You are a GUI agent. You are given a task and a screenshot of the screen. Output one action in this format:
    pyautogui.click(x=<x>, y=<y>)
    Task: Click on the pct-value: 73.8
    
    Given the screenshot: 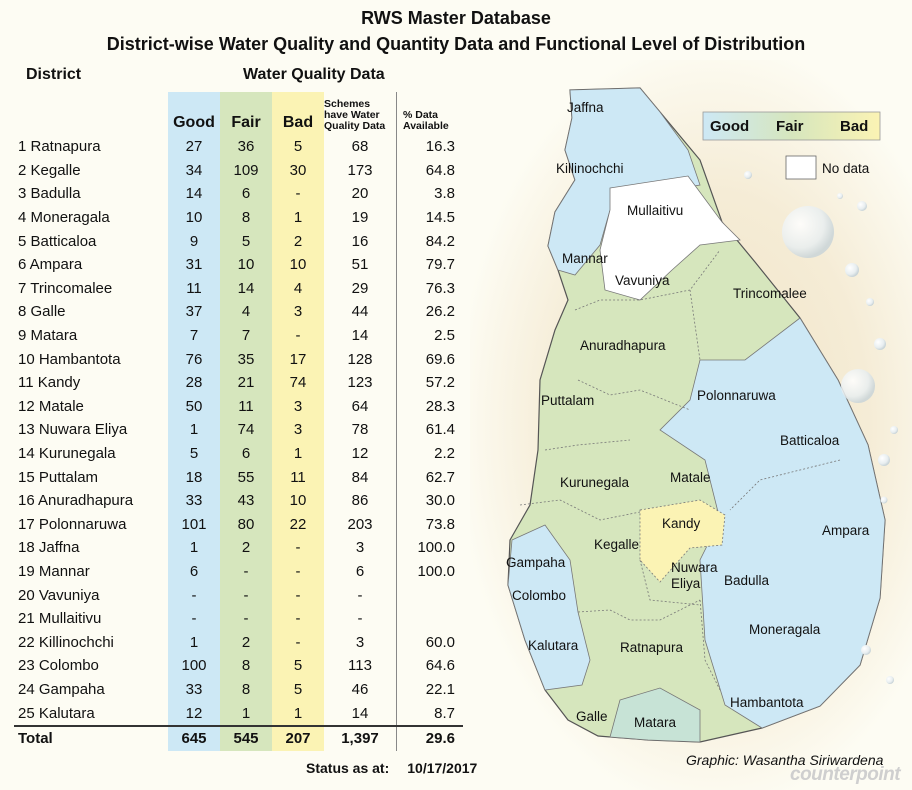 What is the action you would take?
    pyautogui.click(x=440, y=524)
    